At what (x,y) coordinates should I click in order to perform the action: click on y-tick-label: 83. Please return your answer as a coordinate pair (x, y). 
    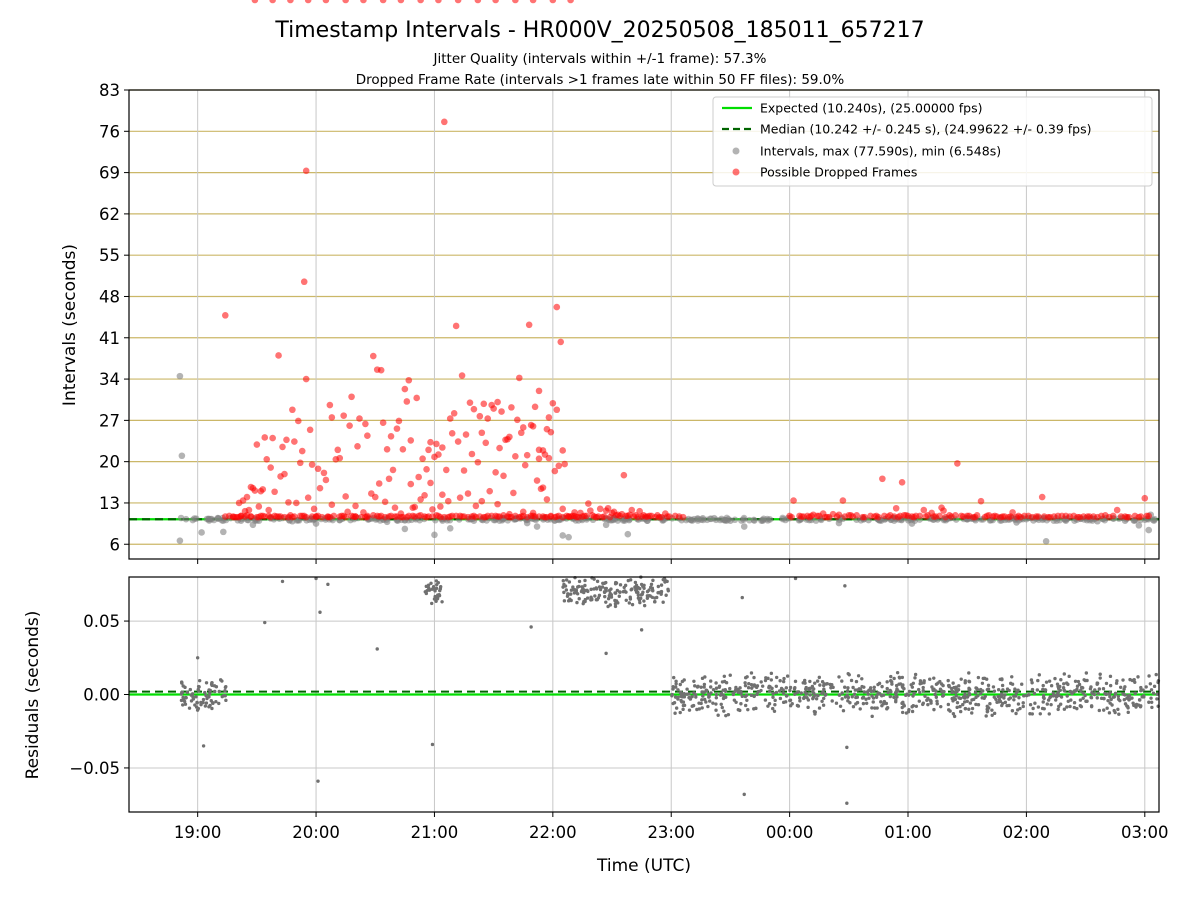
    Looking at the image, I should click on (109, 90).